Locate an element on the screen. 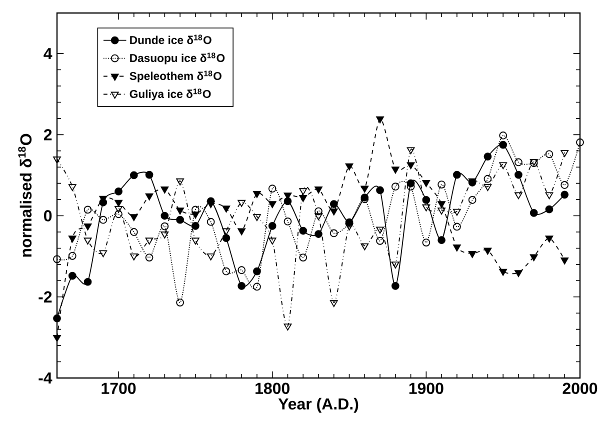 This screenshot has width=599, height=434. y-tick-label: 4 is located at coordinates (48, 54).